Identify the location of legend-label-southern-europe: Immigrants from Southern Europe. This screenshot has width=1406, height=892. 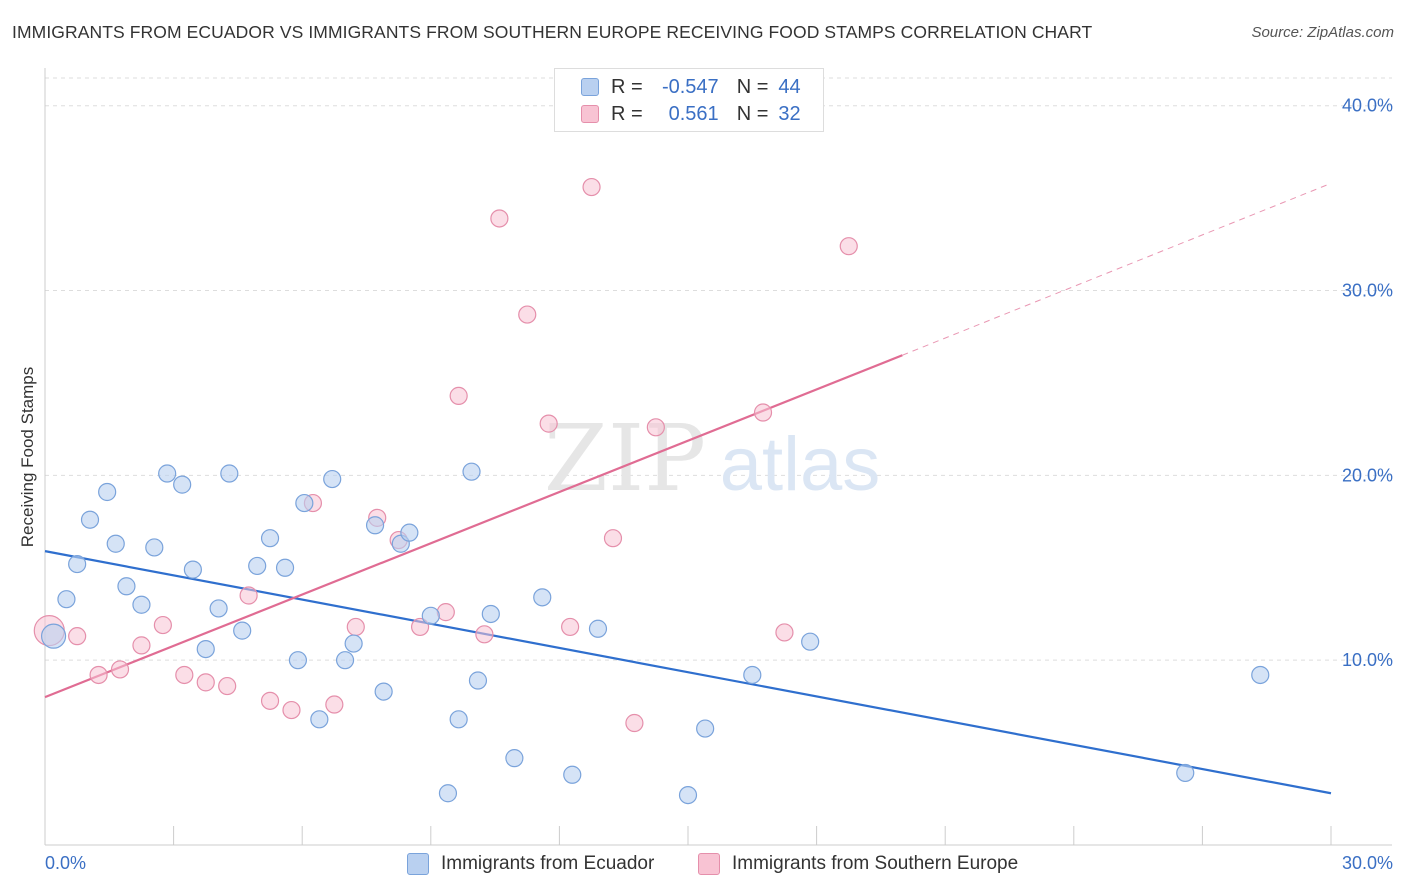
(875, 863).